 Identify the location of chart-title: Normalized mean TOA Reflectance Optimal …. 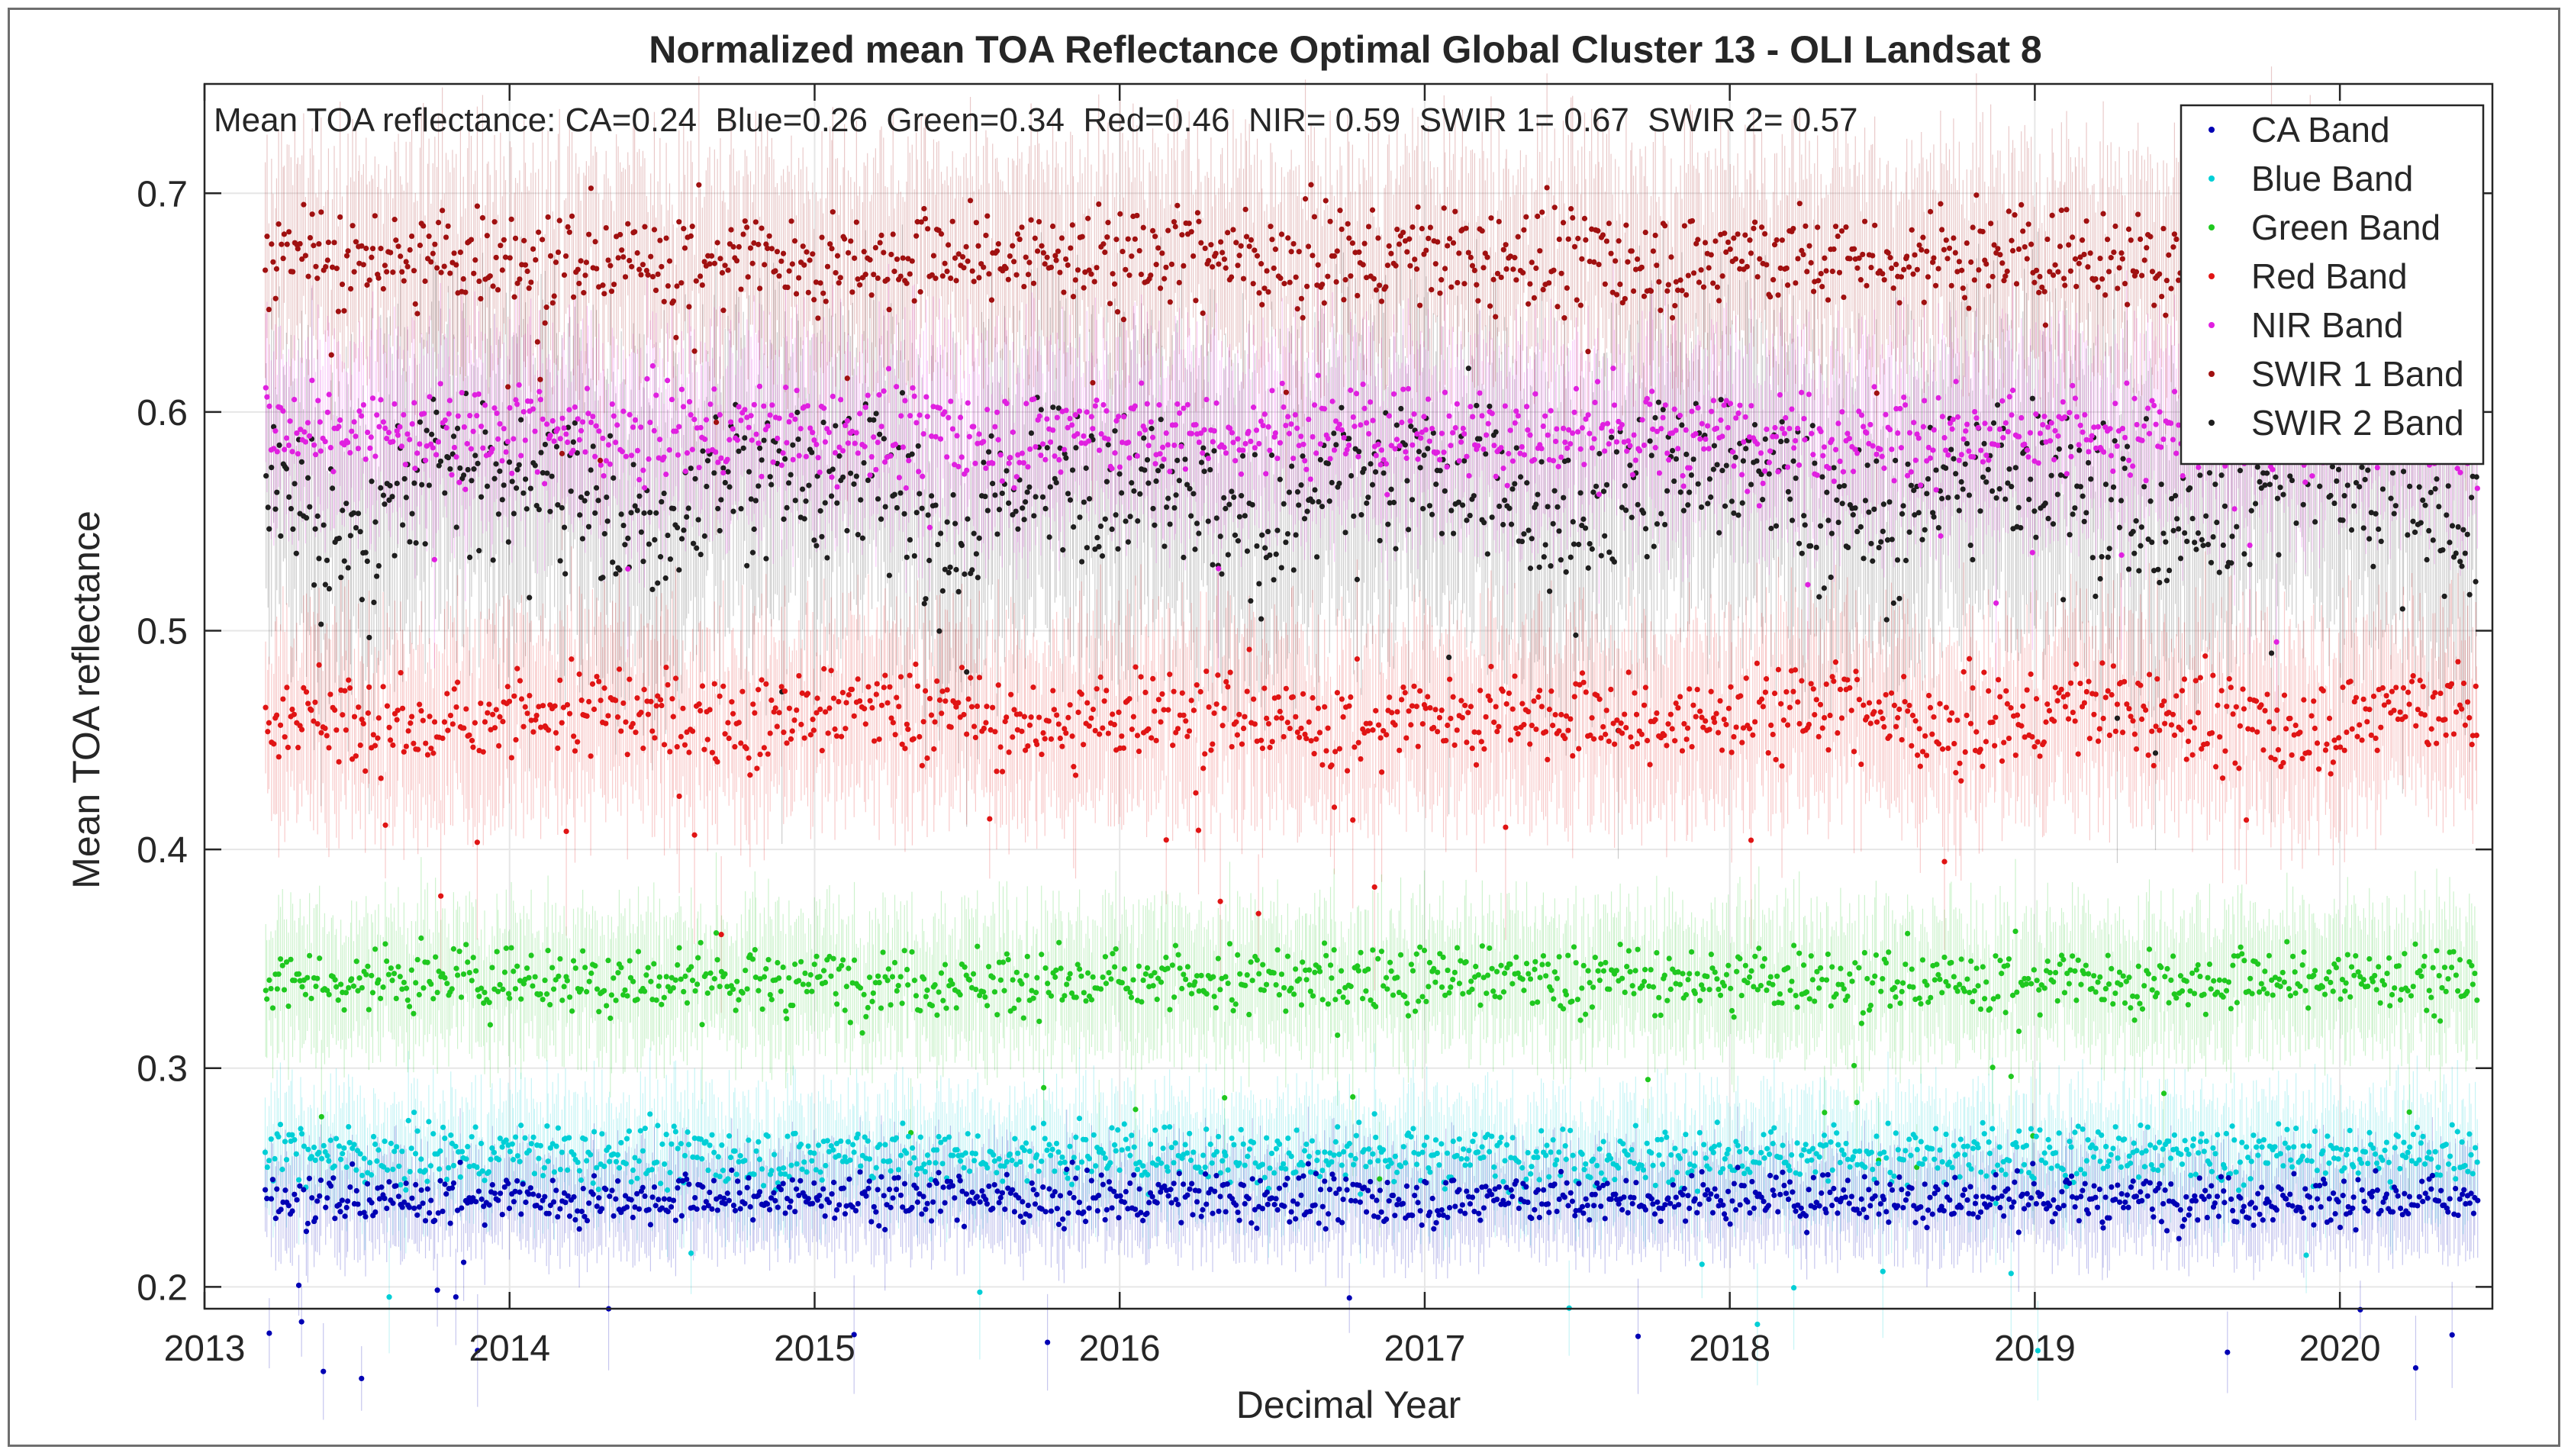
(1345, 49).